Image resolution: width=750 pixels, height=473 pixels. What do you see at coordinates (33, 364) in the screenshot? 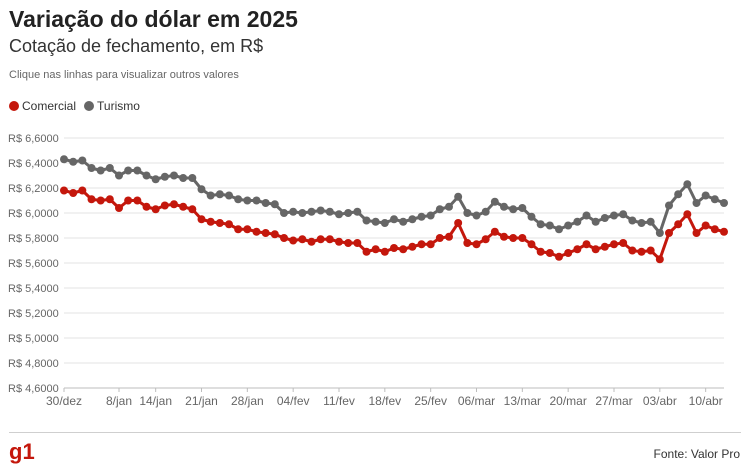
I see `y-tick-label: R$ 4,8000` at bounding box center [33, 364].